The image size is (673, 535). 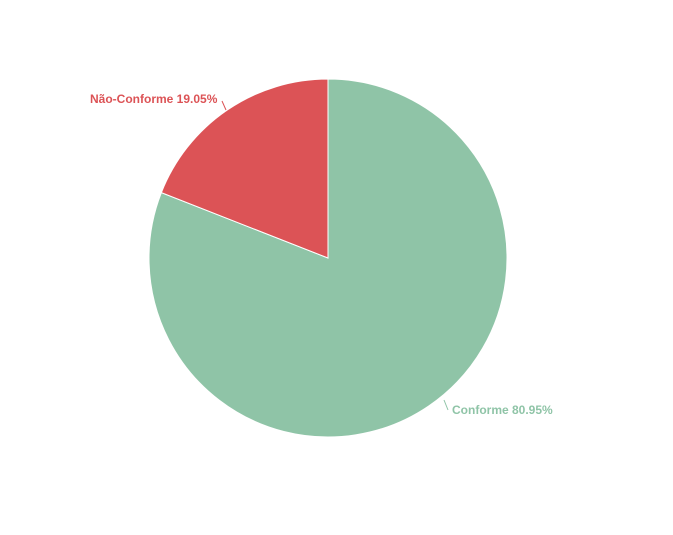 What do you see at coordinates (154, 99) in the screenshot?
I see `slice-label-nao-conforme: Não-Conforme 19.05%` at bounding box center [154, 99].